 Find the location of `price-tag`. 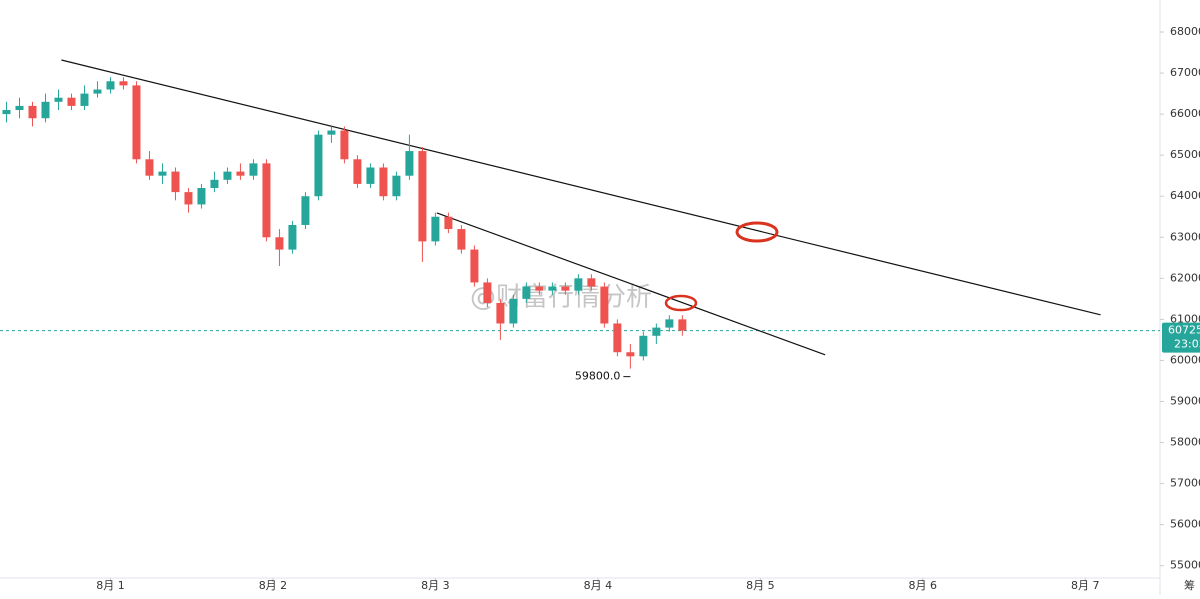

price-tag is located at coordinates (1181, 337).